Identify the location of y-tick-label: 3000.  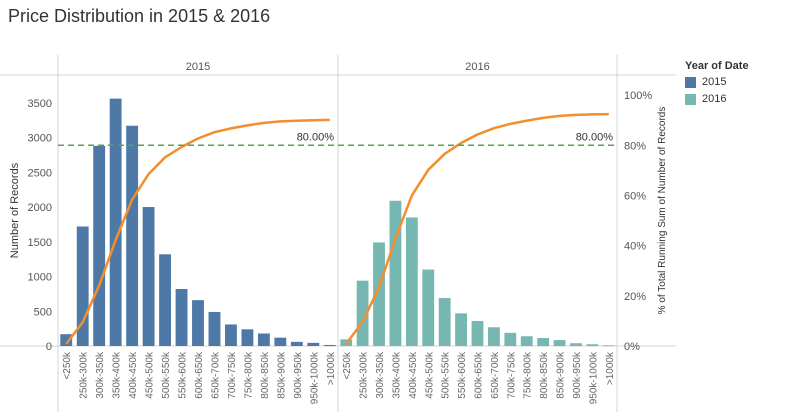
(40, 139).